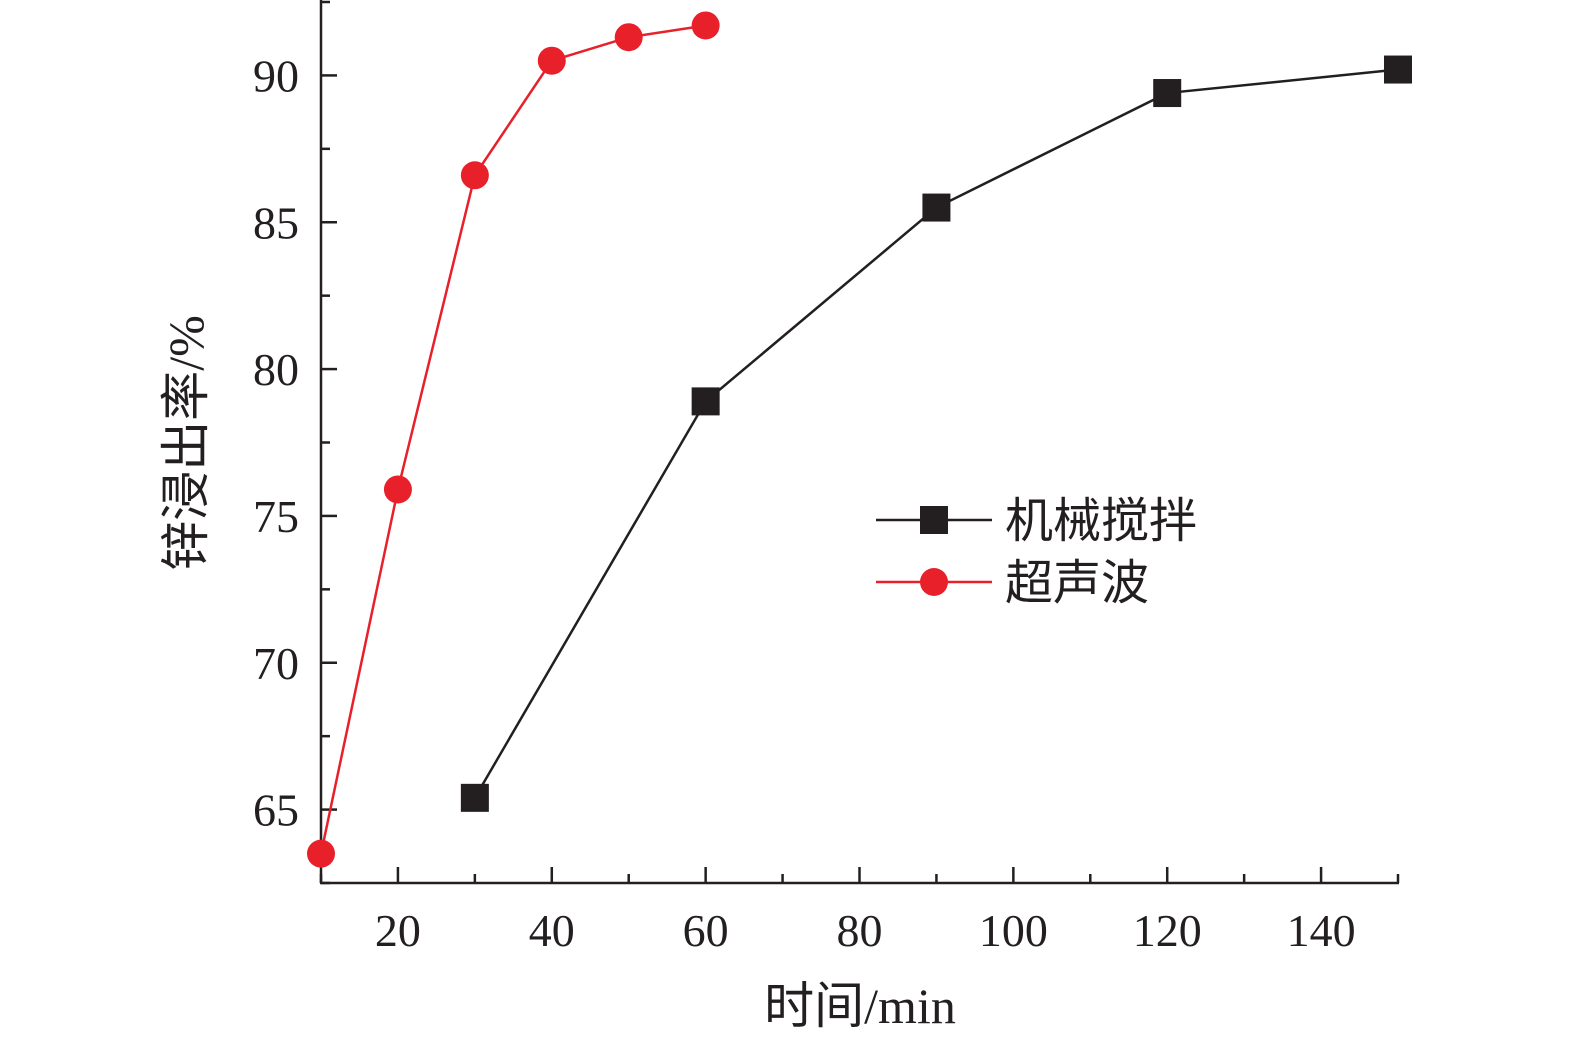 Image resolution: width=1575 pixels, height=1046 pixels. What do you see at coordinates (276, 663) in the screenshot?
I see `y-tick-label: 70` at bounding box center [276, 663].